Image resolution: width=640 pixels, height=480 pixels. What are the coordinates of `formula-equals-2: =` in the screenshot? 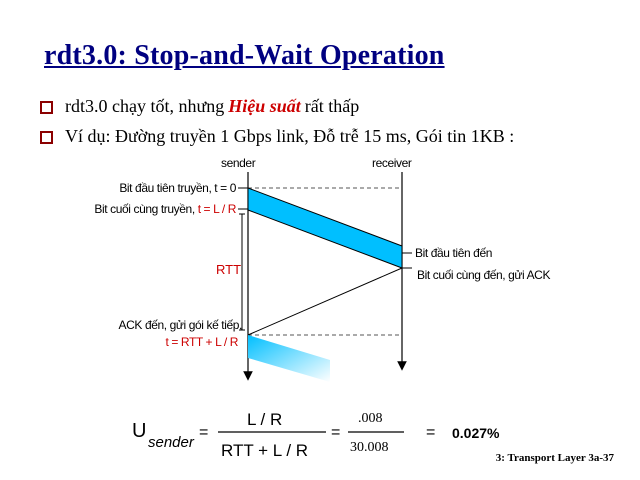 It's located at (336, 432).